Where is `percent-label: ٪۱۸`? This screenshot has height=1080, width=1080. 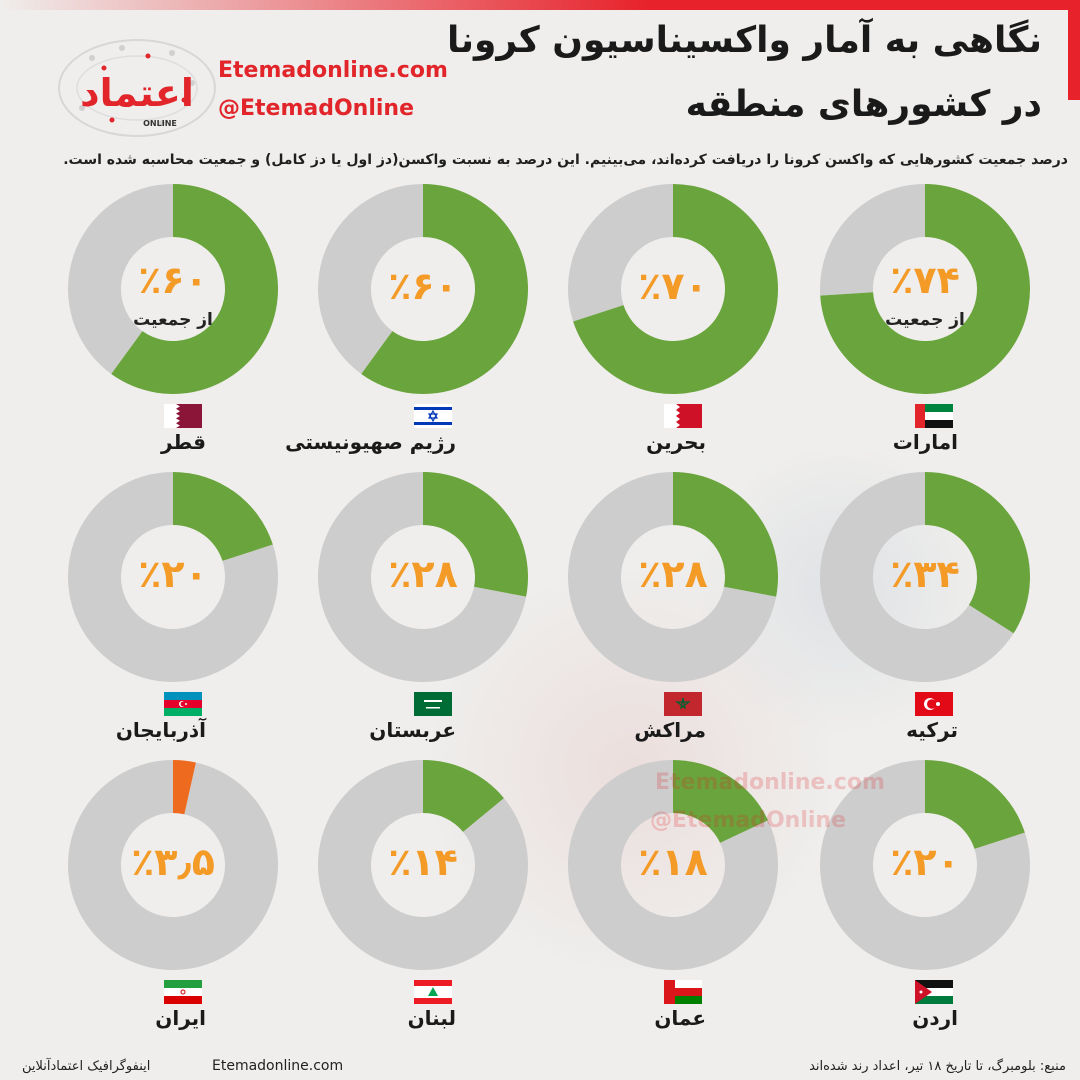
percent-label: ٪۱۸ is located at coordinates (673, 862).